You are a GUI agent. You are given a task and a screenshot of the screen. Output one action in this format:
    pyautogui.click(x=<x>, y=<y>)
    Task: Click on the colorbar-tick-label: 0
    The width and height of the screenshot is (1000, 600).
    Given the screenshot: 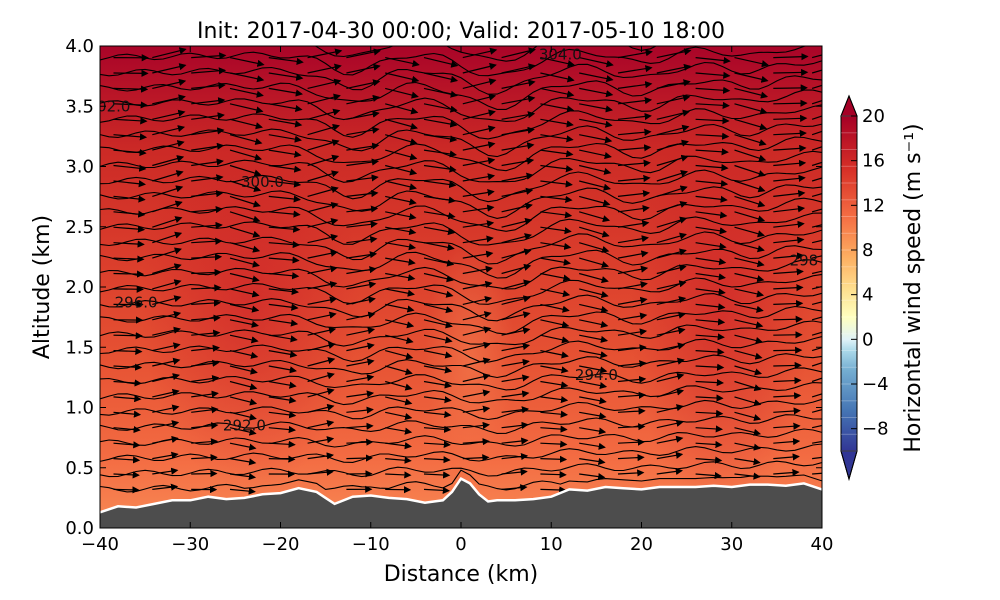 What is the action you would take?
    pyautogui.click(x=867, y=339)
    